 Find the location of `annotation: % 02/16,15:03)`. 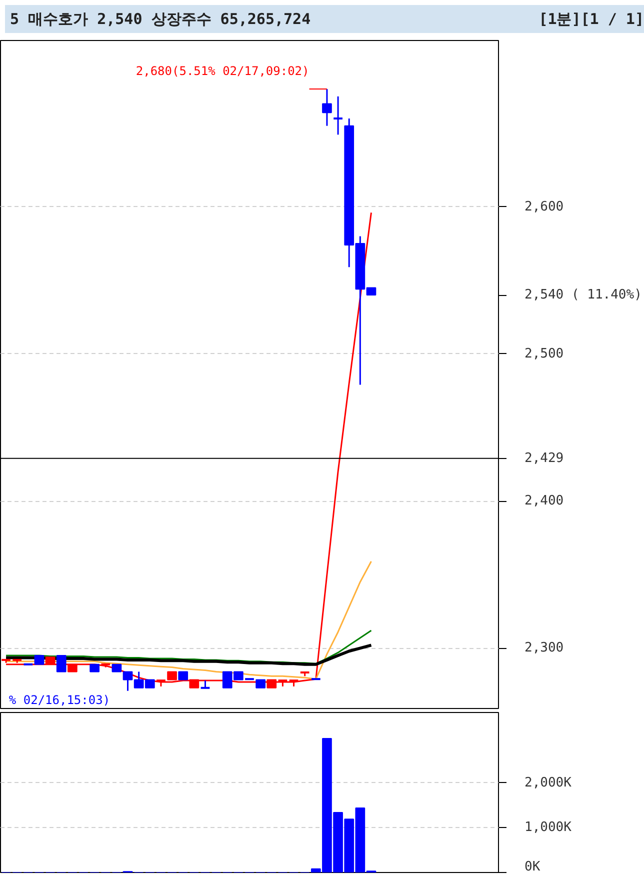

annotation: % 02/16,15:03) is located at coordinates (59, 699).